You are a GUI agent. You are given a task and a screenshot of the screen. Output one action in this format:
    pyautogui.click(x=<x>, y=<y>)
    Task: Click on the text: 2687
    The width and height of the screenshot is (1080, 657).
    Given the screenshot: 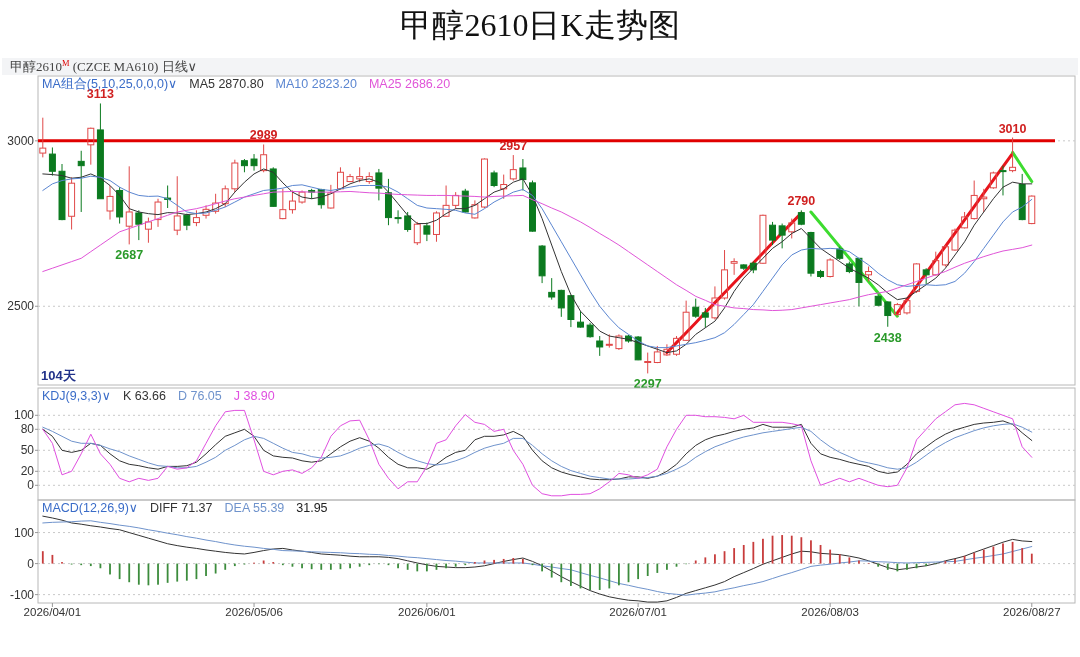 What is the action you would take?
    pyautogui.click(x=129, y=255)
    